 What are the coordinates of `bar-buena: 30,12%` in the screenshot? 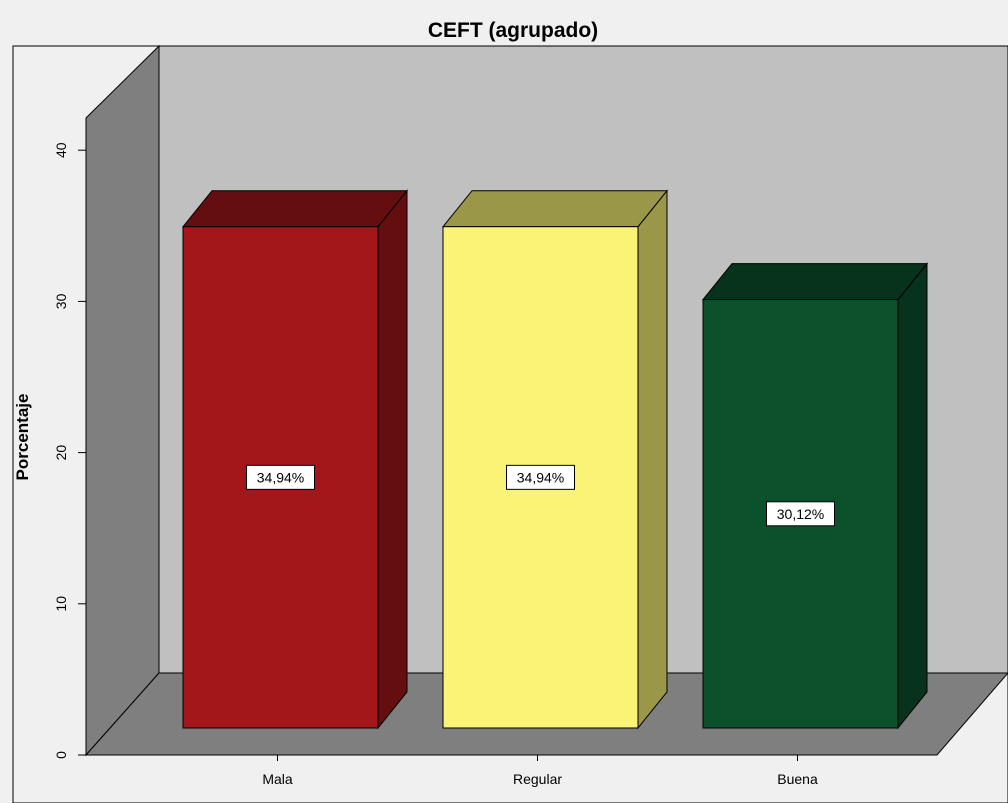 It's located at (815, 496).